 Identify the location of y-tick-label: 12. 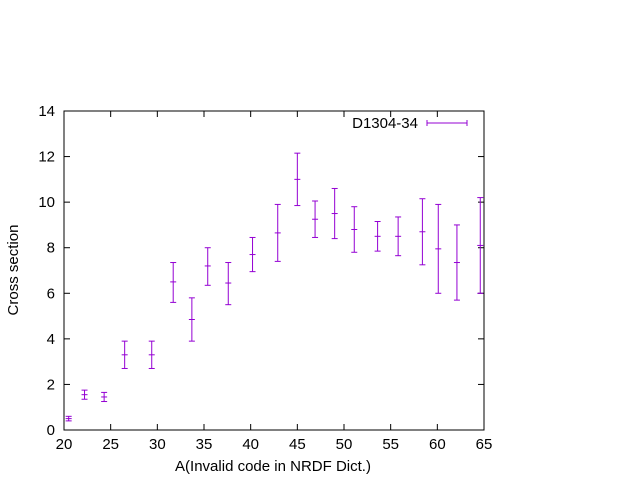
(46, 157).